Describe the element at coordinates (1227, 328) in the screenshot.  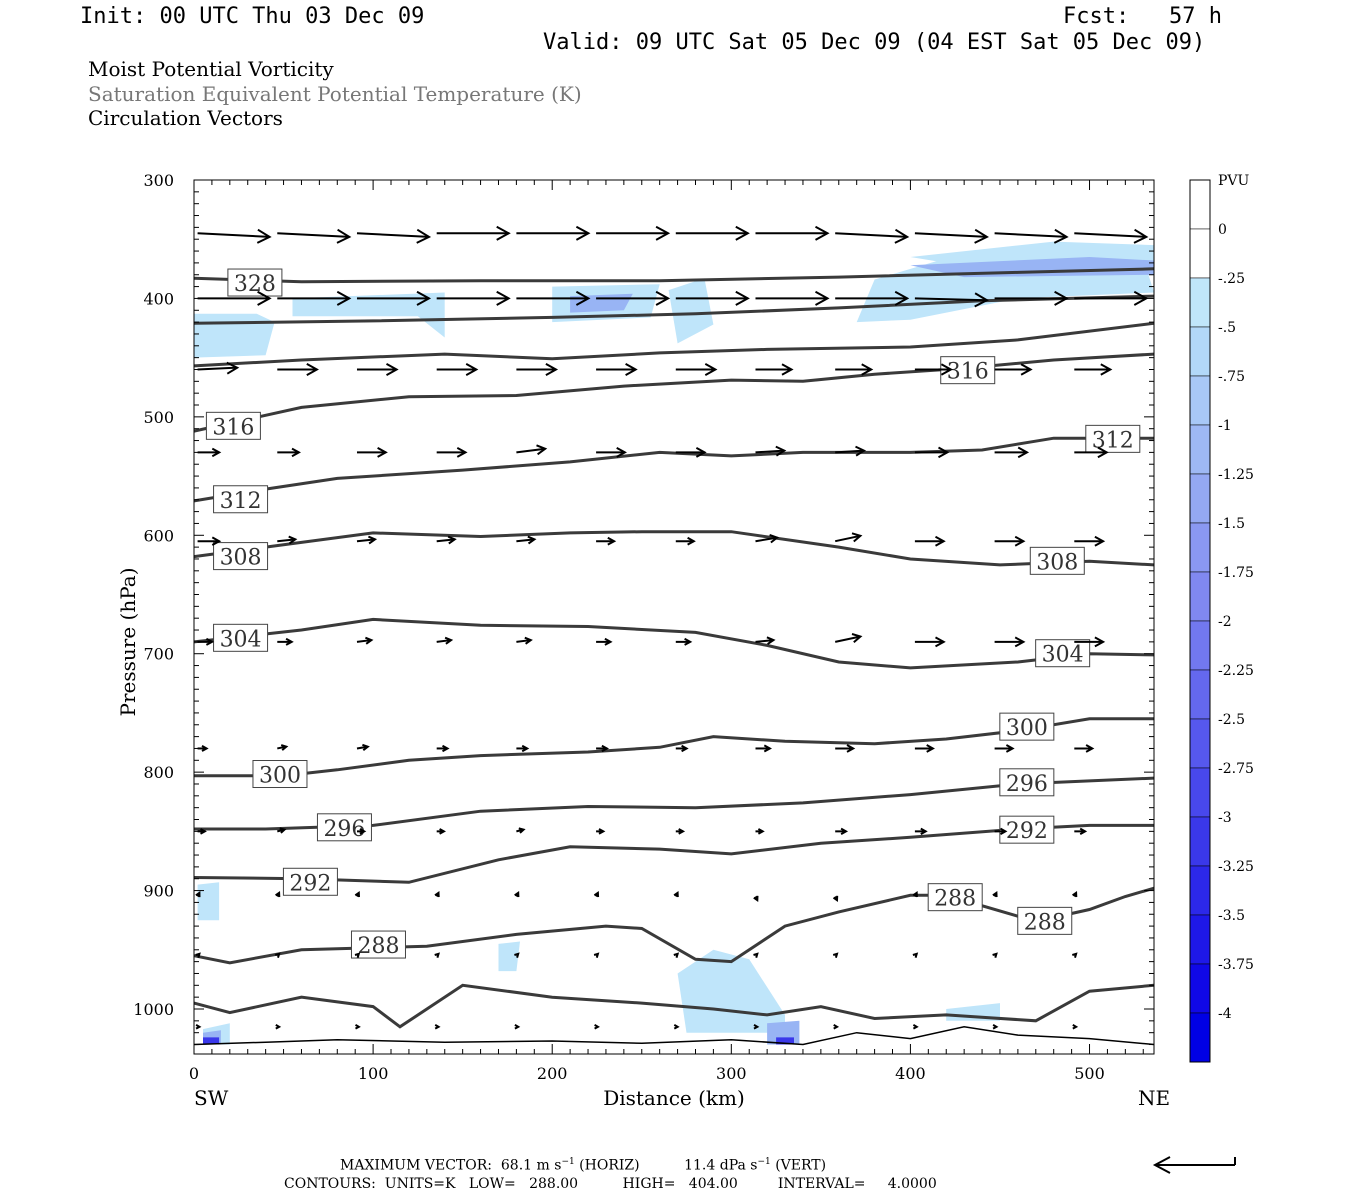
I see `colorbar-label: -.5` at that location.